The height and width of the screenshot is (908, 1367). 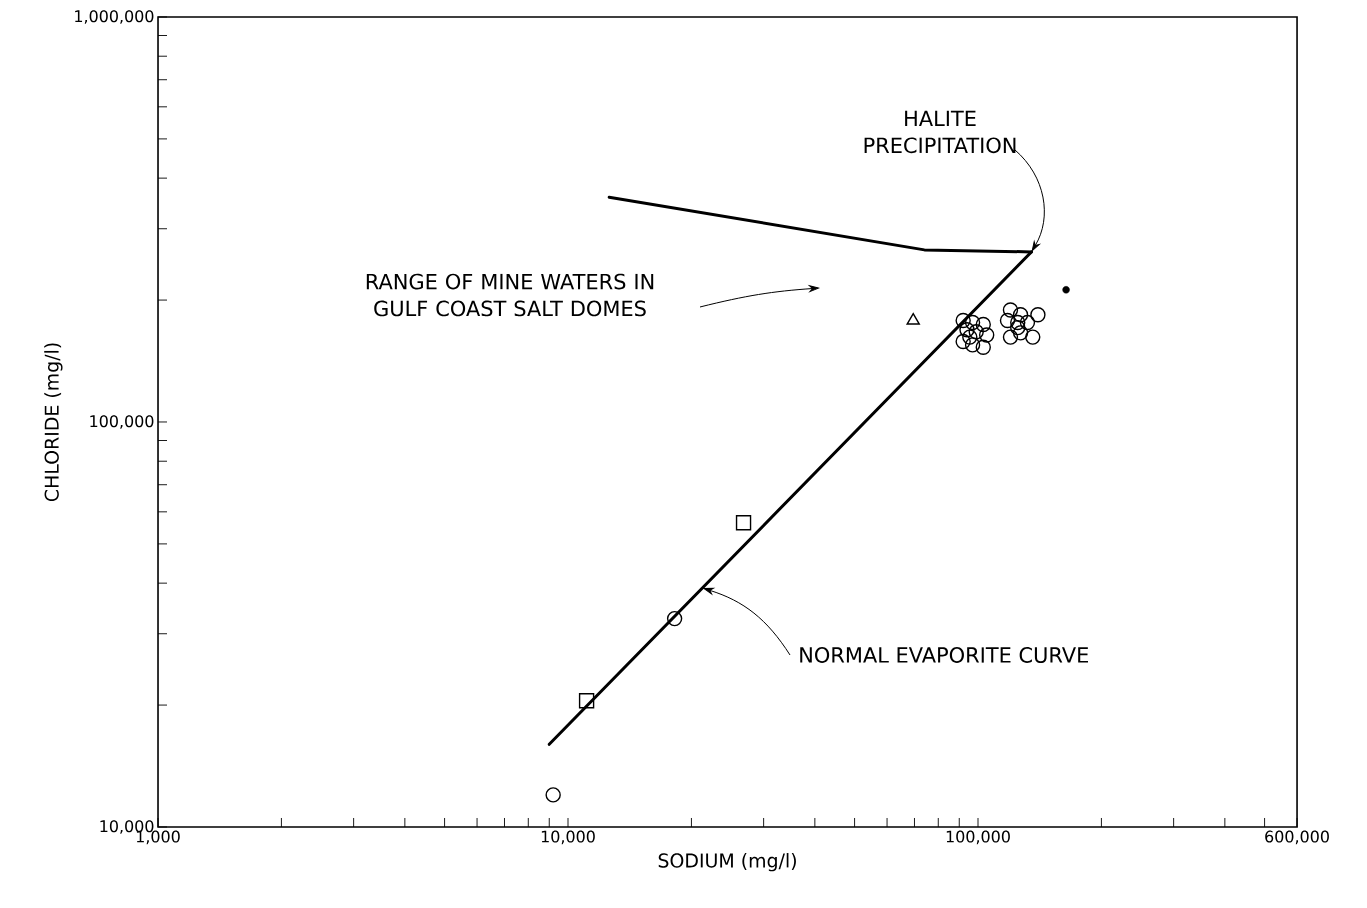 What do you see at coordinates (122, 422) in the screenshot?
I see `y-tick-label: 100,000` at bounding box center [122, 422].